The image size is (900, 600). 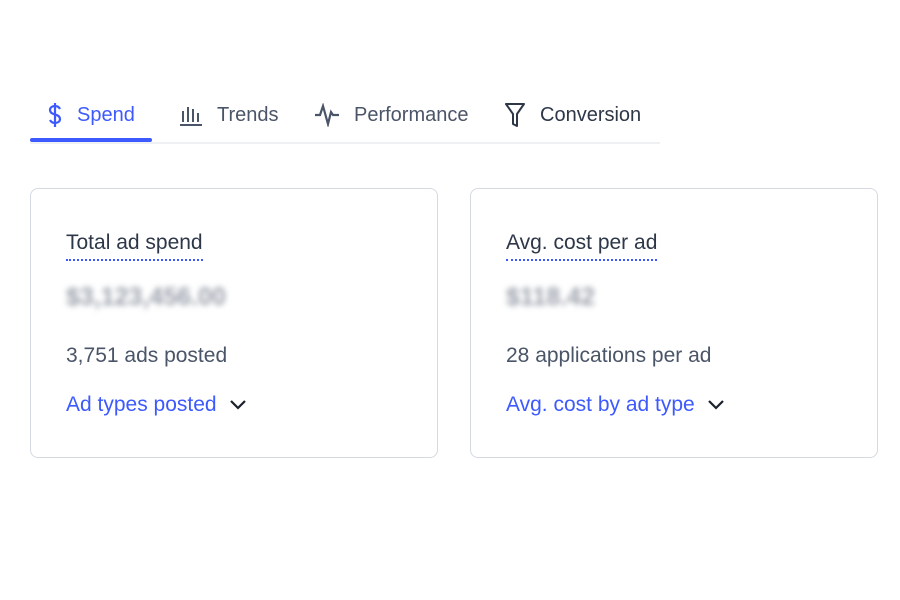 What do you see at coordinates (591, 114) in the screenshot?
I see `tab-label: Conversion` at bounding box center [591, 114].